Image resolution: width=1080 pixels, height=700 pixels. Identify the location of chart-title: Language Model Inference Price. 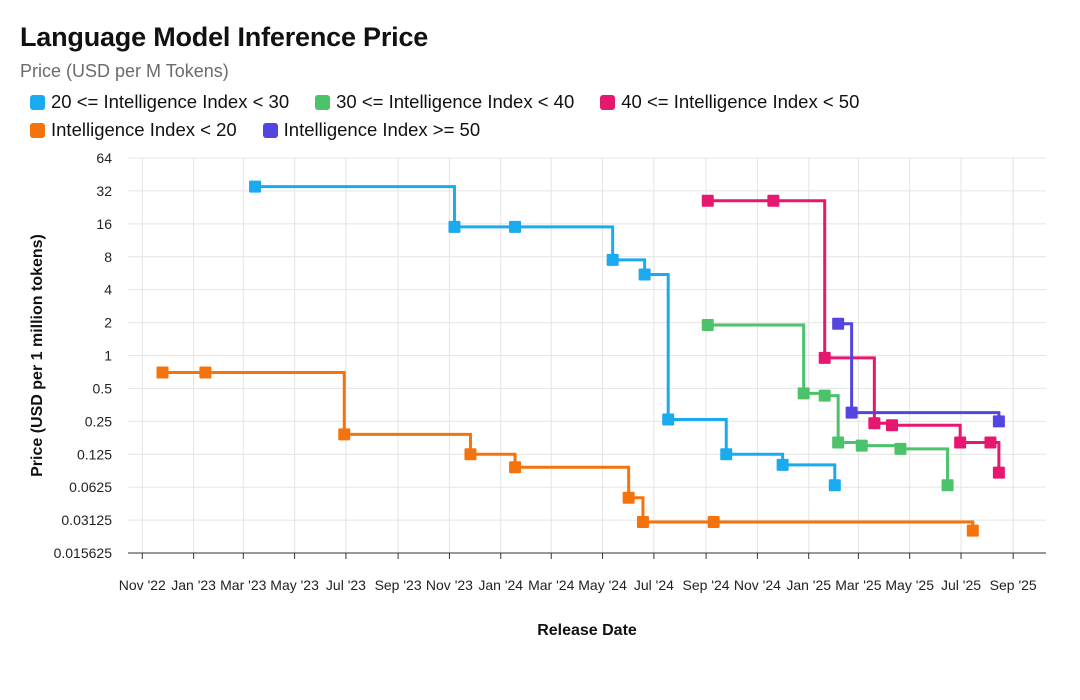
(224, 37).